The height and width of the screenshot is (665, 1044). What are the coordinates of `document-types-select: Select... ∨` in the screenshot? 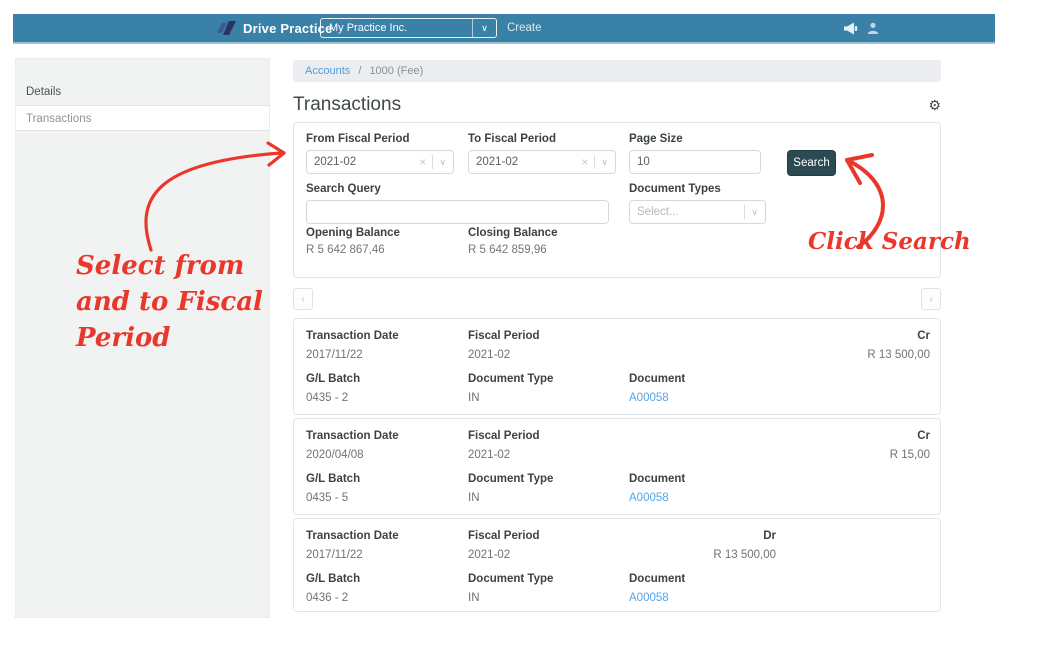 It's located at (697, 212).